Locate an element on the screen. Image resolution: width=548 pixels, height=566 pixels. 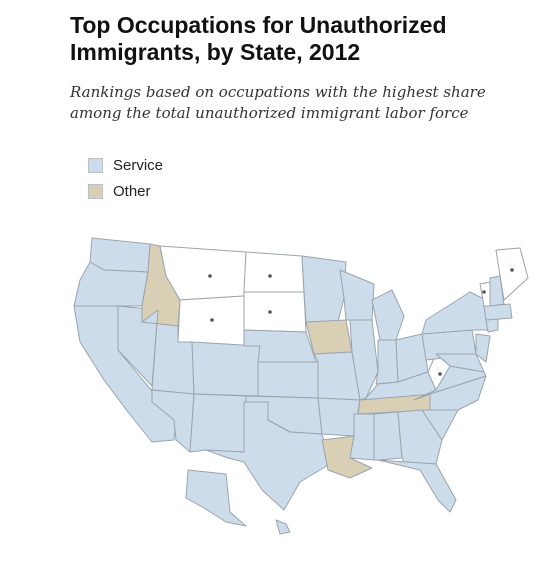
no-data-marker-maine is located at coordinates (512, 270).